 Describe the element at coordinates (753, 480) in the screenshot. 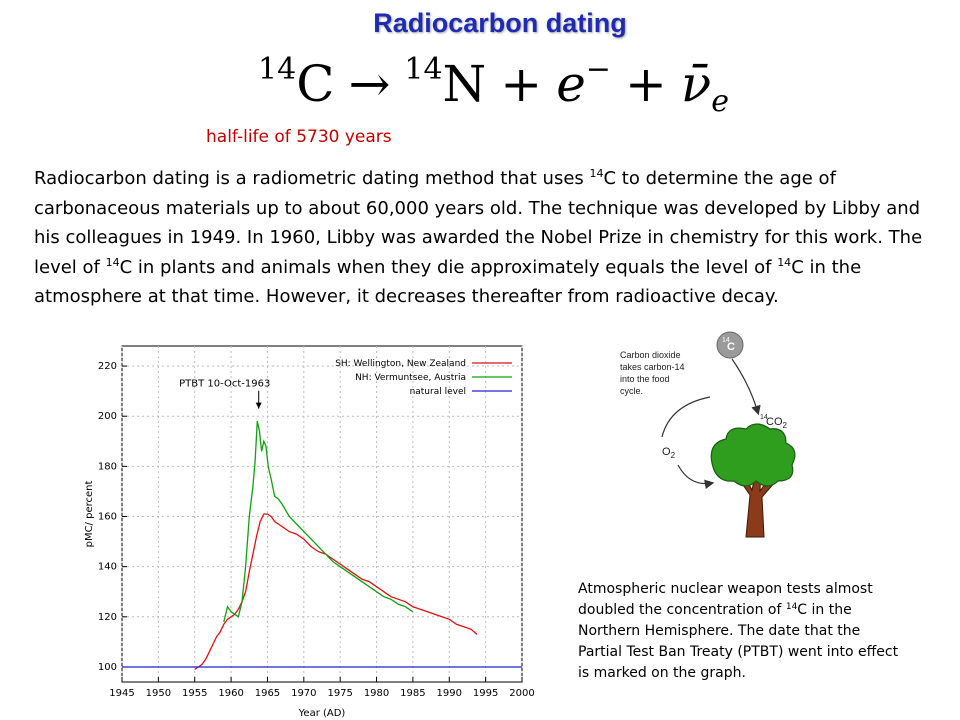

I see `tree-icon` at that location.